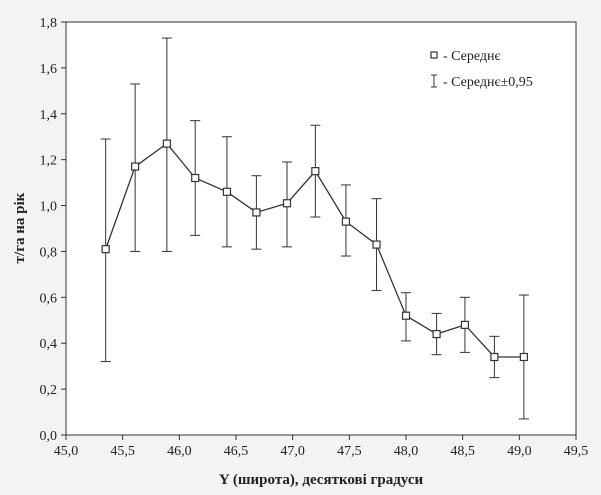 This screenshot has height=495, width=601. Describe the element at coordinates (349, 451) in the screenshot. I see `x-tick-label: 47,5` at that location.